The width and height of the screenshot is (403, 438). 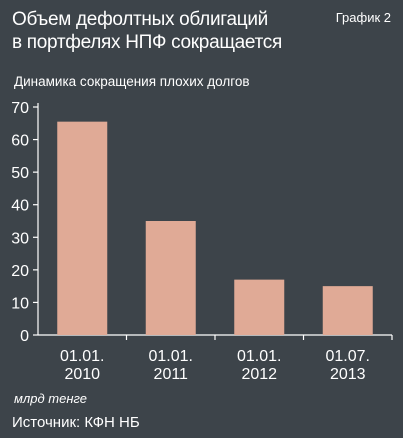 What do you see at coordinates (20, 238) in the screenshot?
I see `y-tick-label-3: 30` at bounding box center [20, 238].